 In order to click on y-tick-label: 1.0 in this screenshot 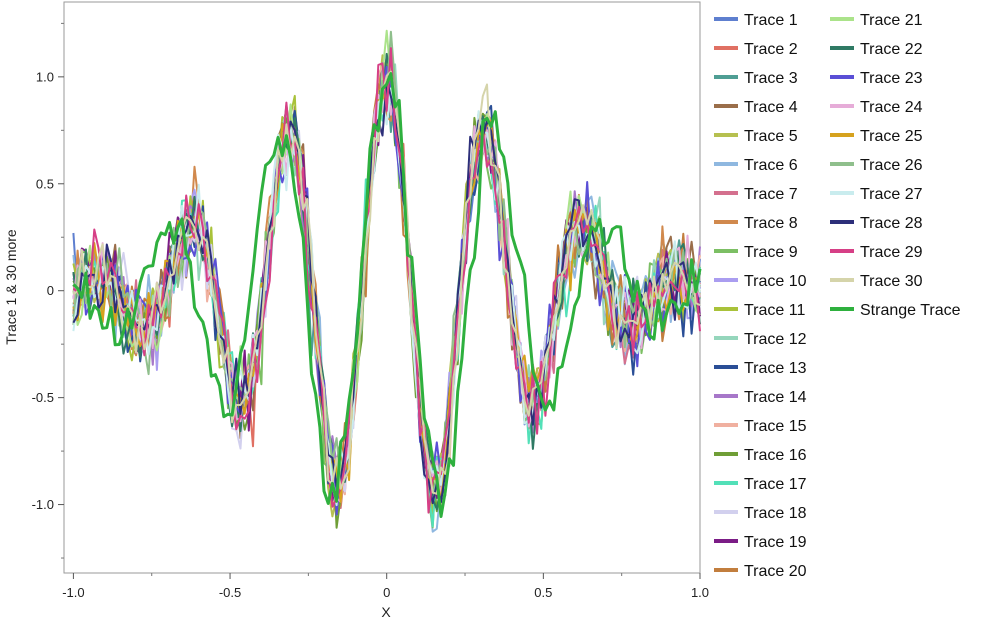, I will do `click(45, 76)`.